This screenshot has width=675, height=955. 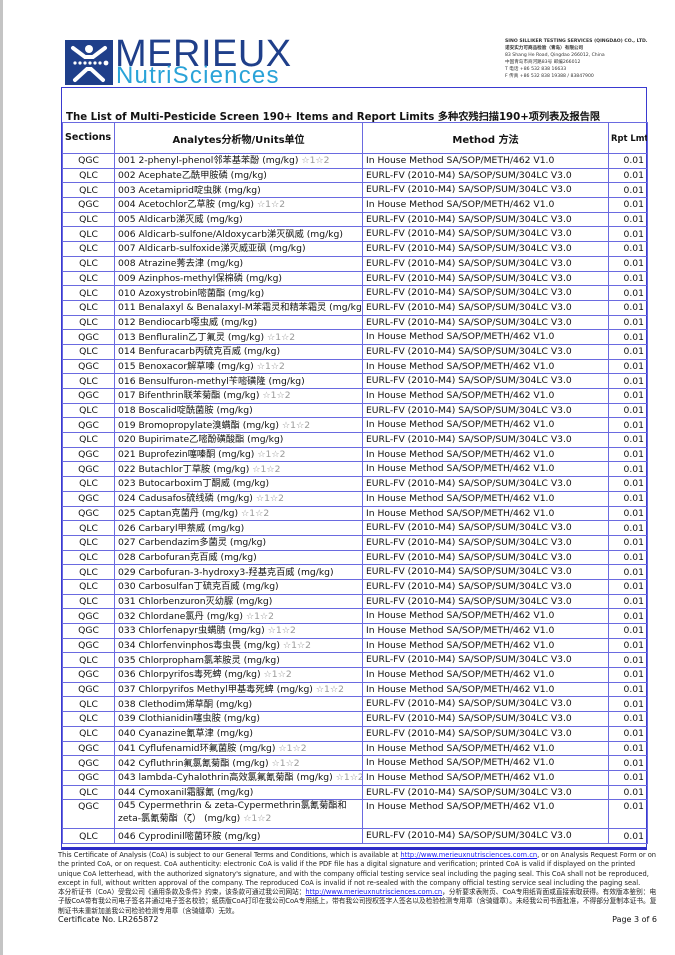 What do you see at coordinates (189, 396) in the screenshot?
I see `analyte-name: 017 Bifenthrin联苯菊酯 (mg/kg)` at bounding box center [189, 396].